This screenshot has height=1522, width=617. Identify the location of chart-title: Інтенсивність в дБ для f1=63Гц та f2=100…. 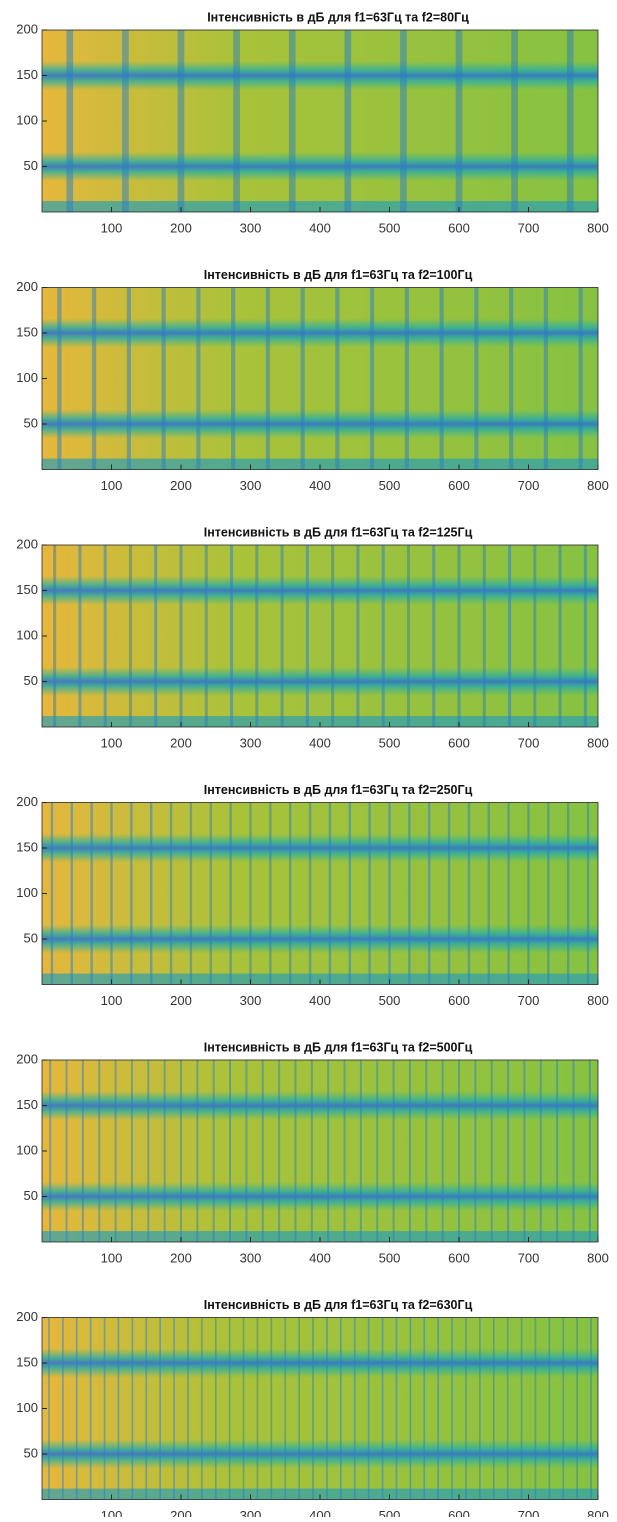
(338, 275).